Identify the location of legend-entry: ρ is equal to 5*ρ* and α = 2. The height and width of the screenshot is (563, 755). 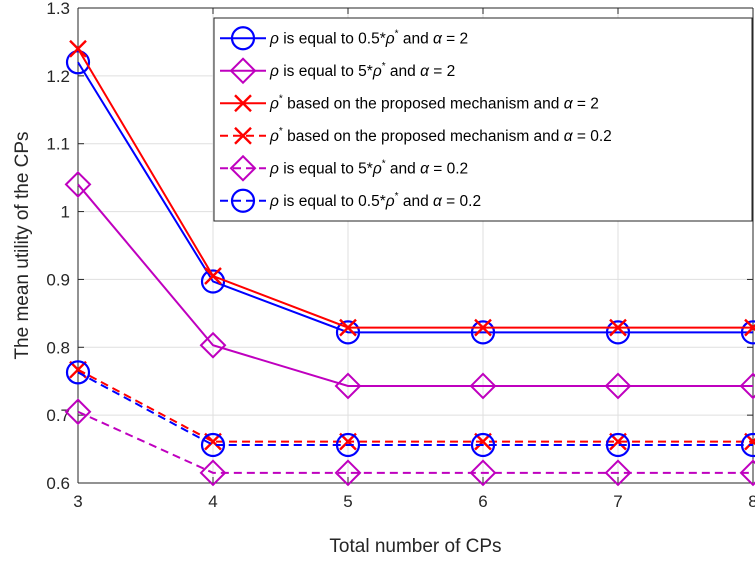
(337, 71).